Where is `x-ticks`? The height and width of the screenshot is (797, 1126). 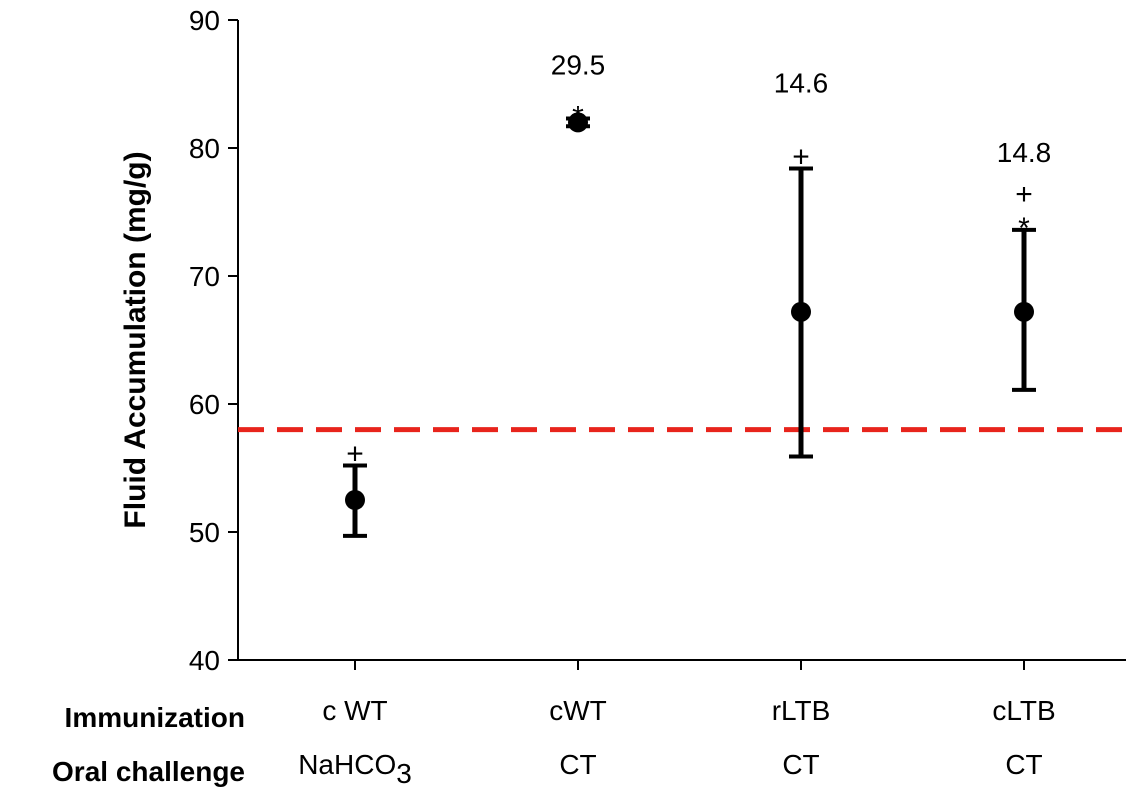 x-ticks is located at coordinates (689, 665).